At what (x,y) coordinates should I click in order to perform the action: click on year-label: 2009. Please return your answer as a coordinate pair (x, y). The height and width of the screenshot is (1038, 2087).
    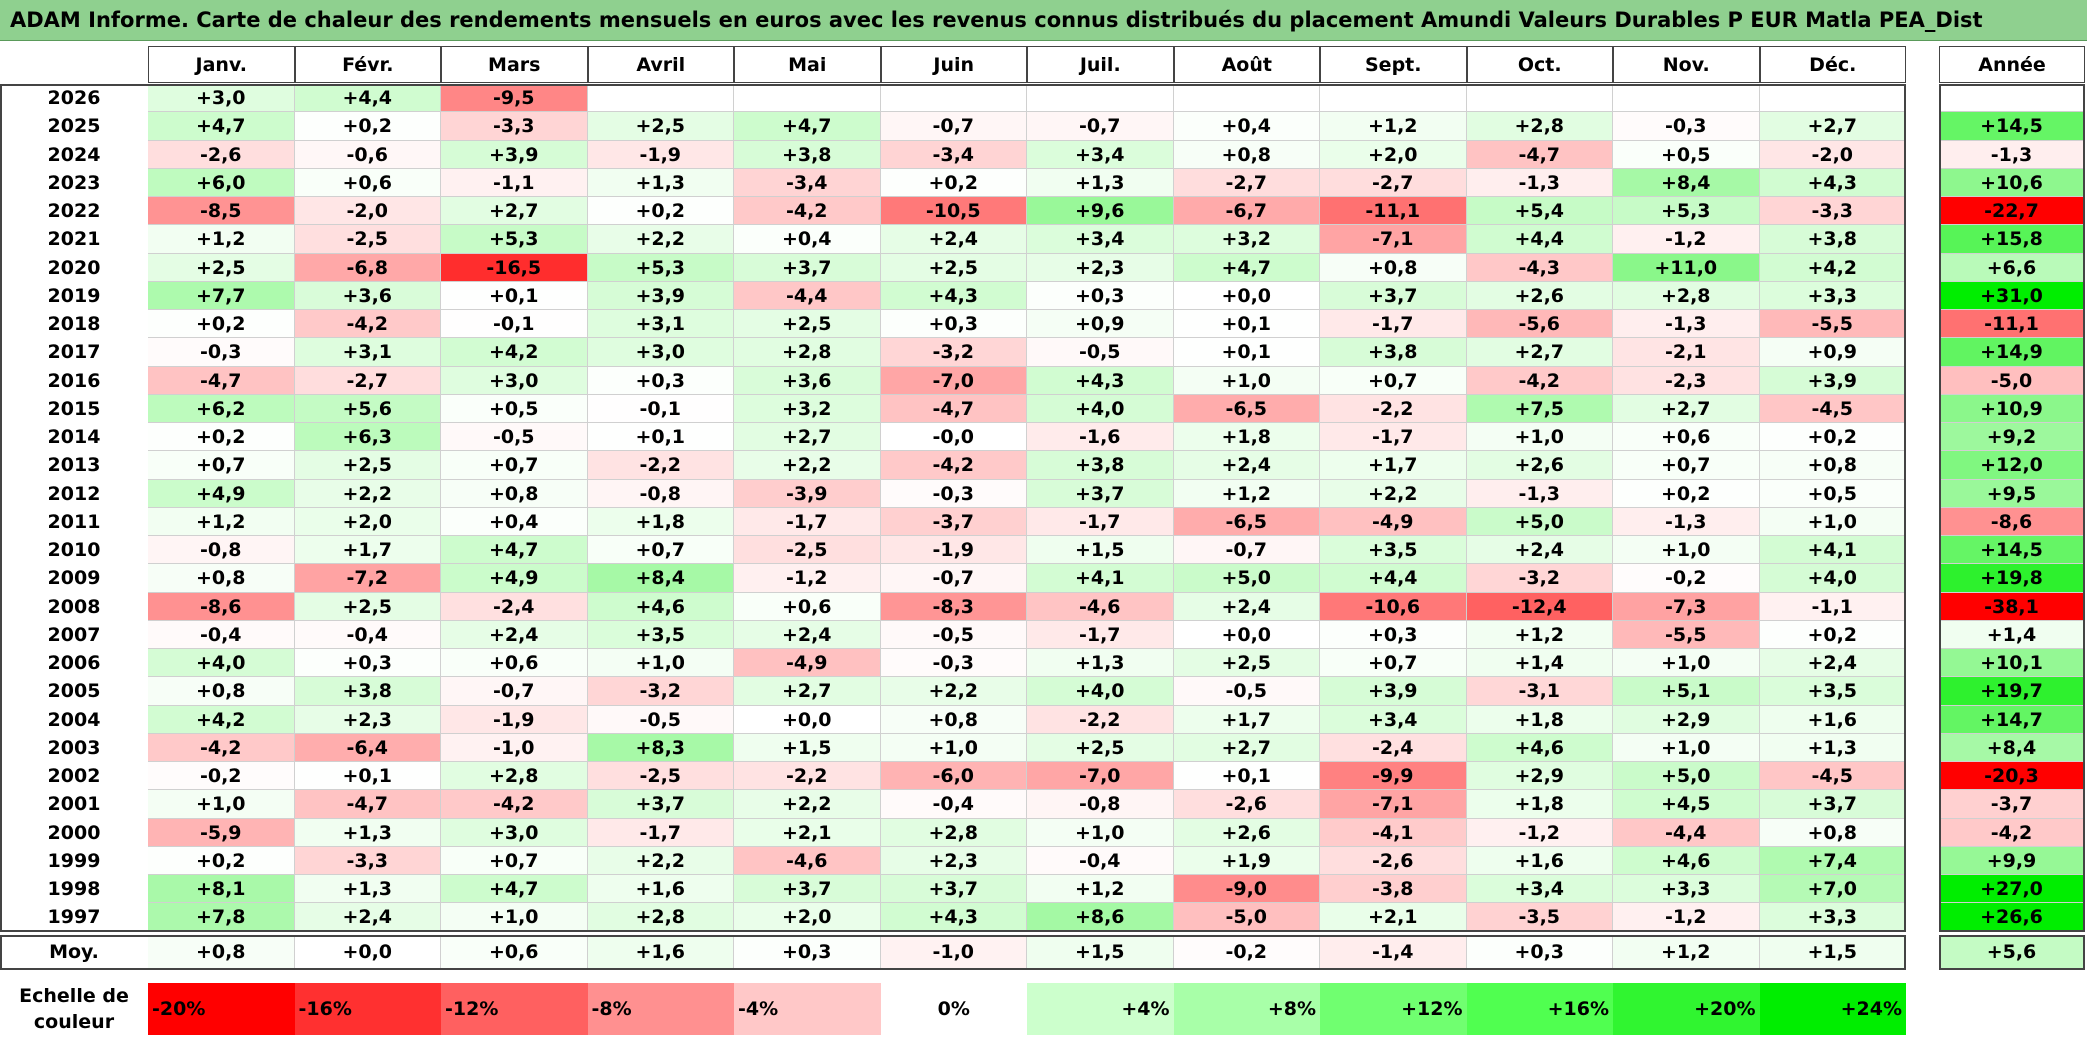
    Looking at the image, I should click on (74, 578).